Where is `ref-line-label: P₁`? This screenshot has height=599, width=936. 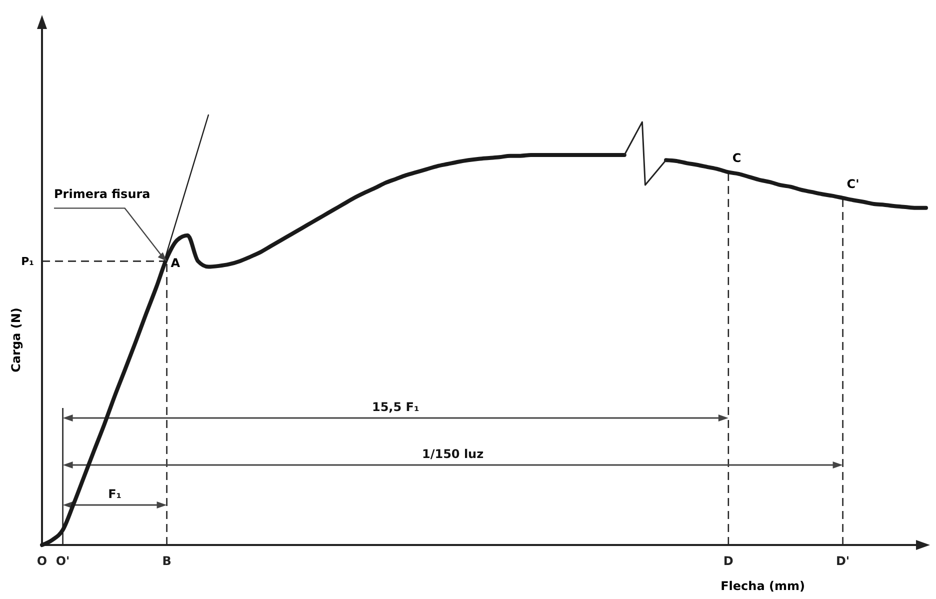
ref-line-label: P₁ is located at coordinates (27, 261).